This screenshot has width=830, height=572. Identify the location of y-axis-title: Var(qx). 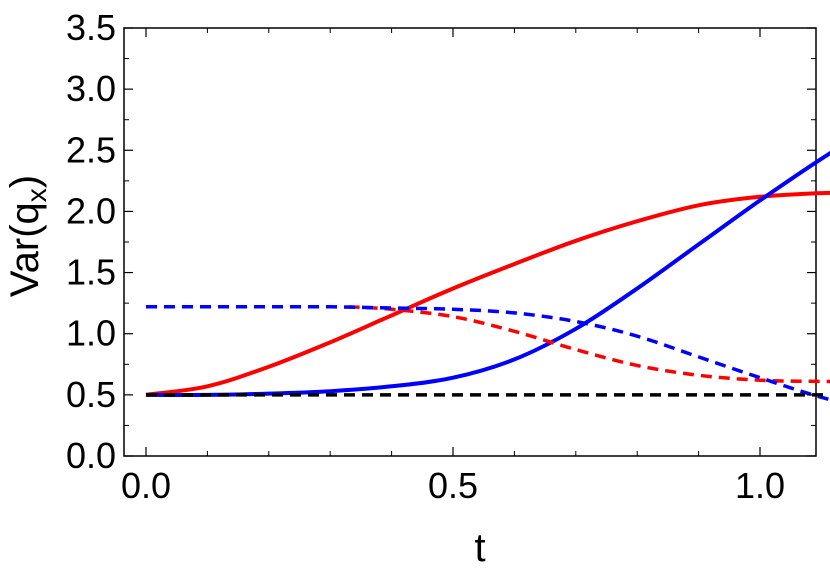
(27, 236).